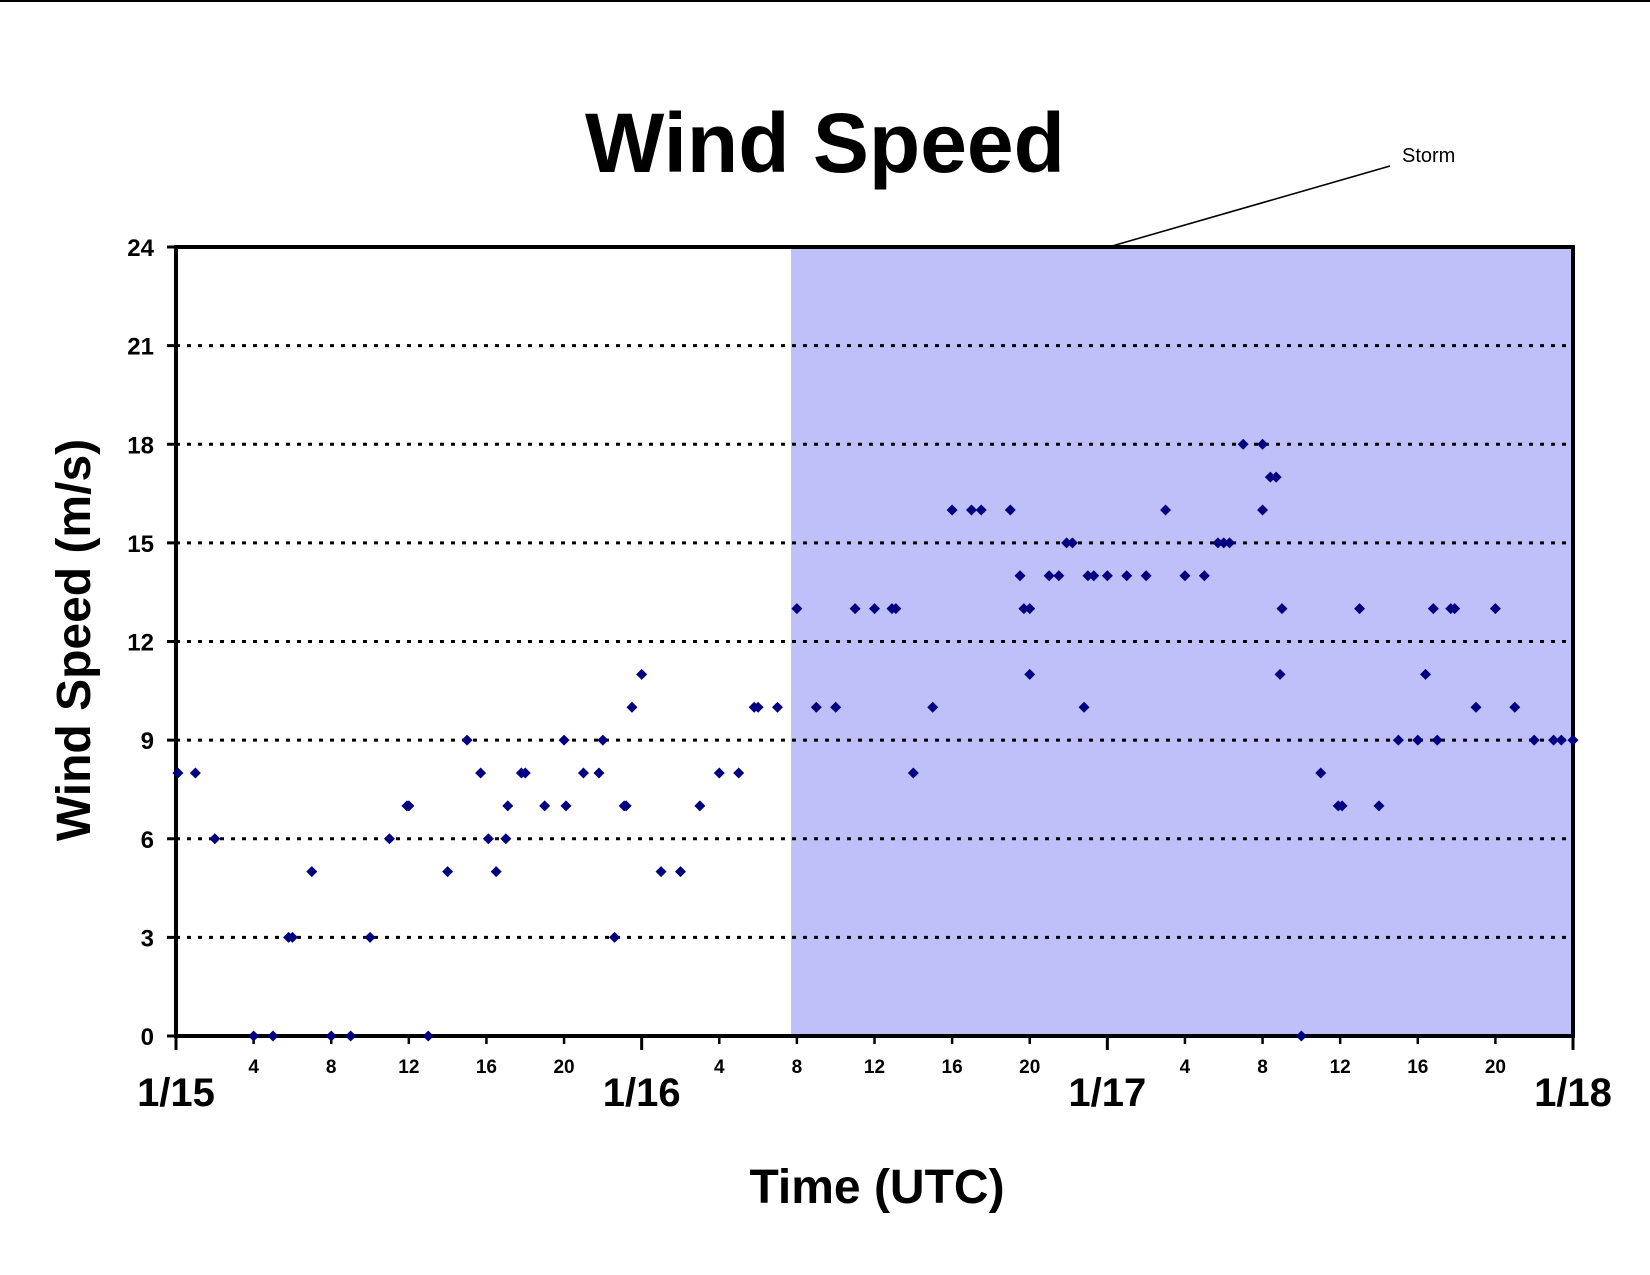  I want to click on y-axis-ticks: 0 3 6 9 12 15 18 21 24, so click(151, 643).